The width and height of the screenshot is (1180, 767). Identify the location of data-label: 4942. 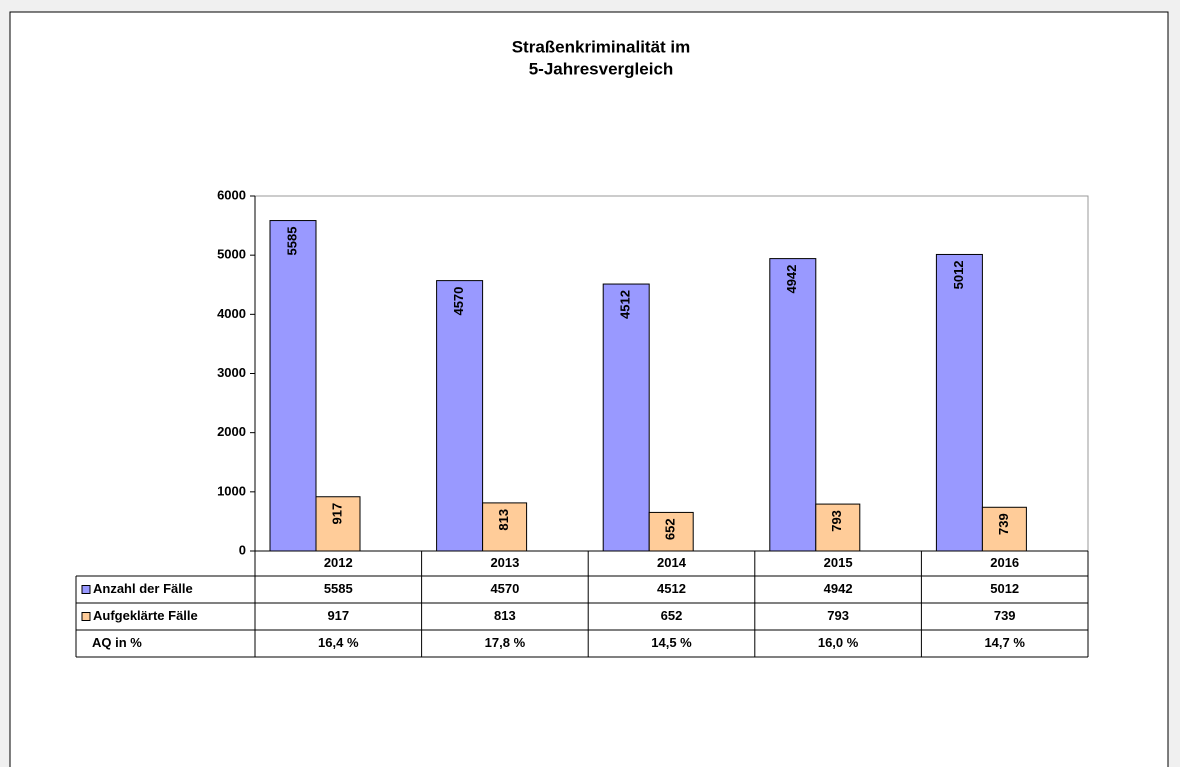
(791, 279).